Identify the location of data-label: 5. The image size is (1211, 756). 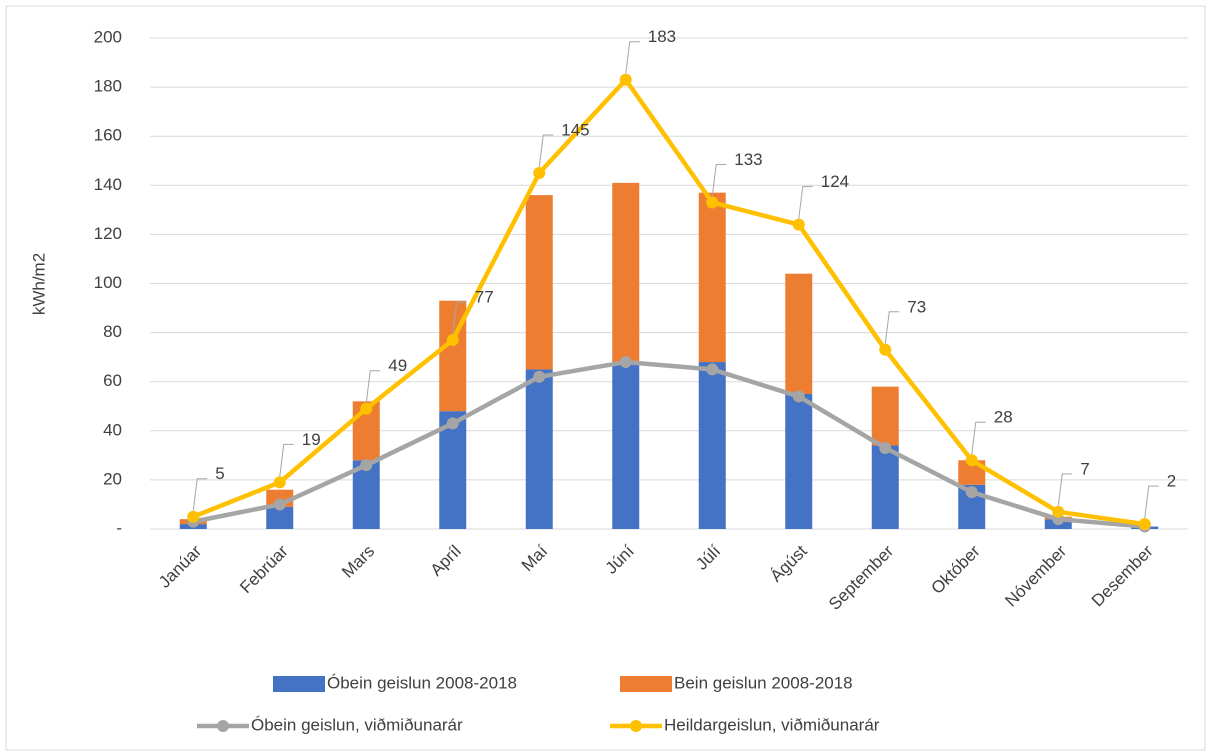
(219, 473).